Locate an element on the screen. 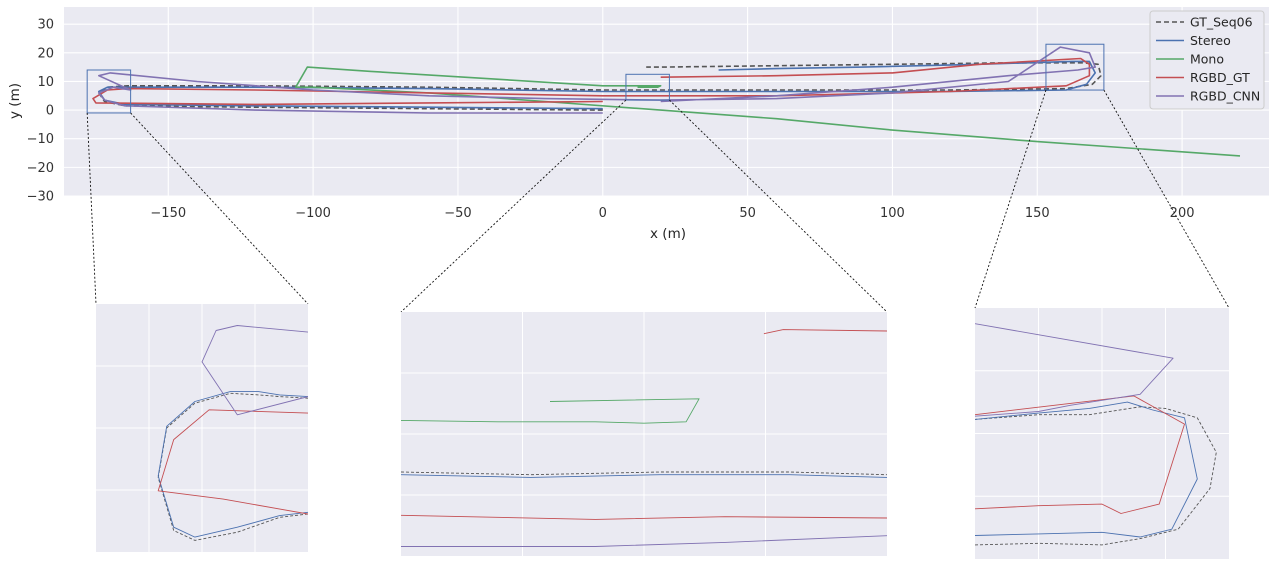 The image size is (1276, 564). y-axis-label: y (m) is located at coordinates (15, 101).